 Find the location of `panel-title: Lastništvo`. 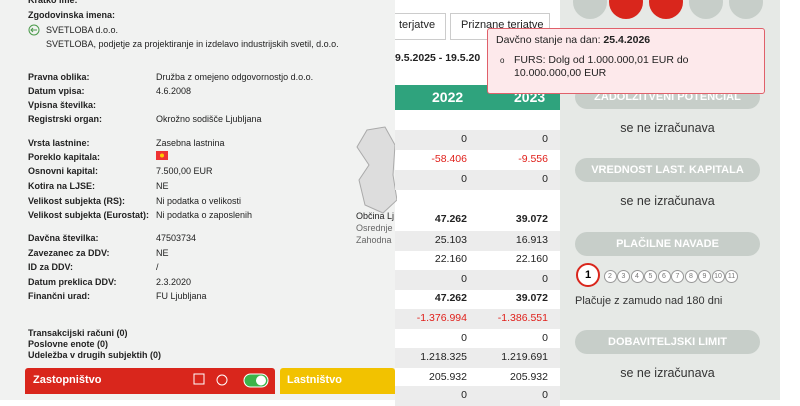

panel-title: Lastništvo is located at coordinates (315, 380).